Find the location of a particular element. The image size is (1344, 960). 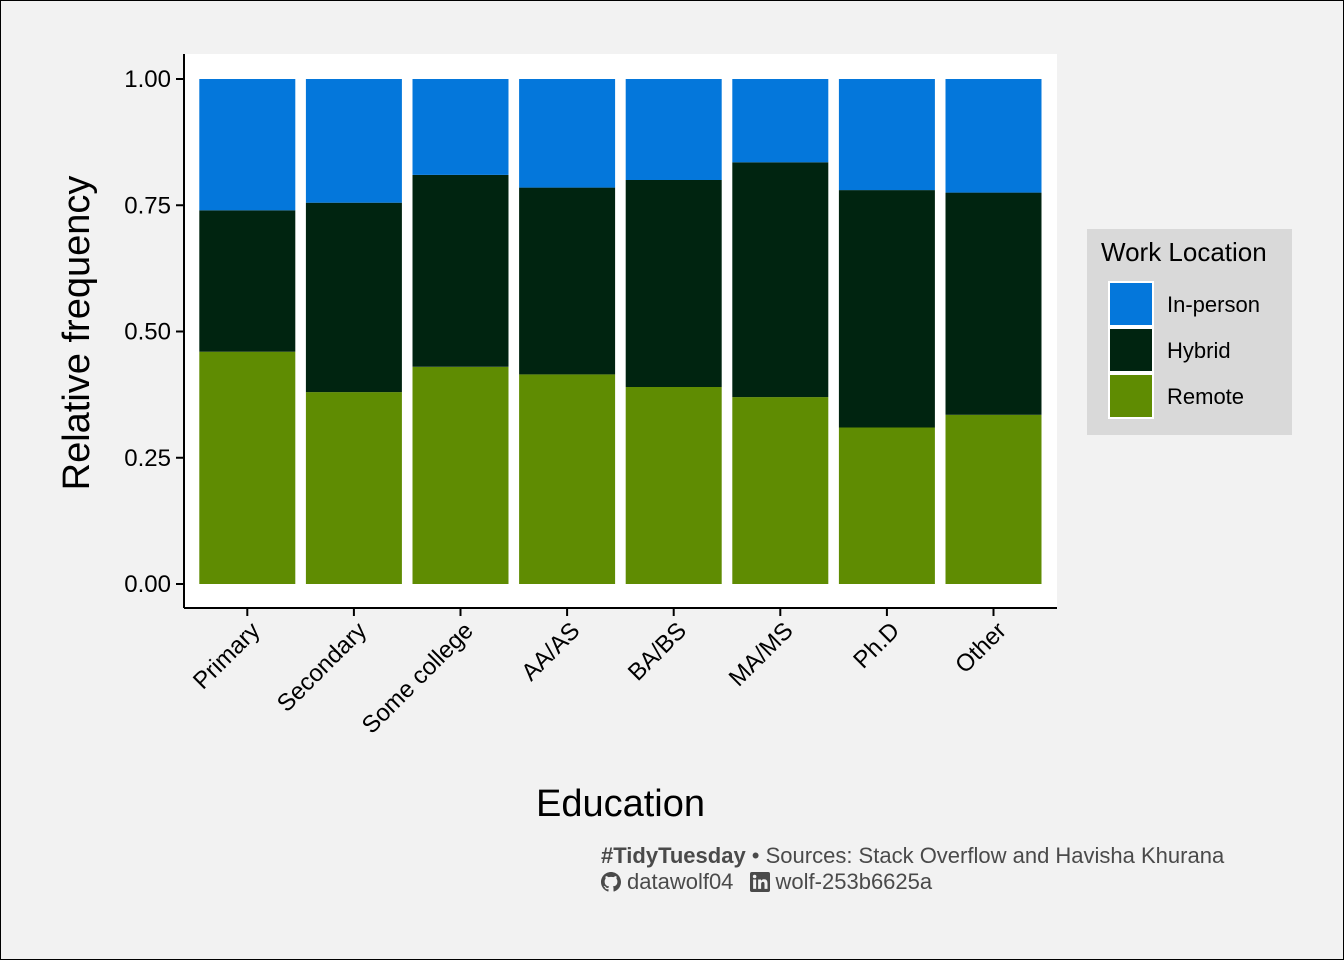

x-tick-label-ba-bs: BA/BS is located at coordinates (657, 651).